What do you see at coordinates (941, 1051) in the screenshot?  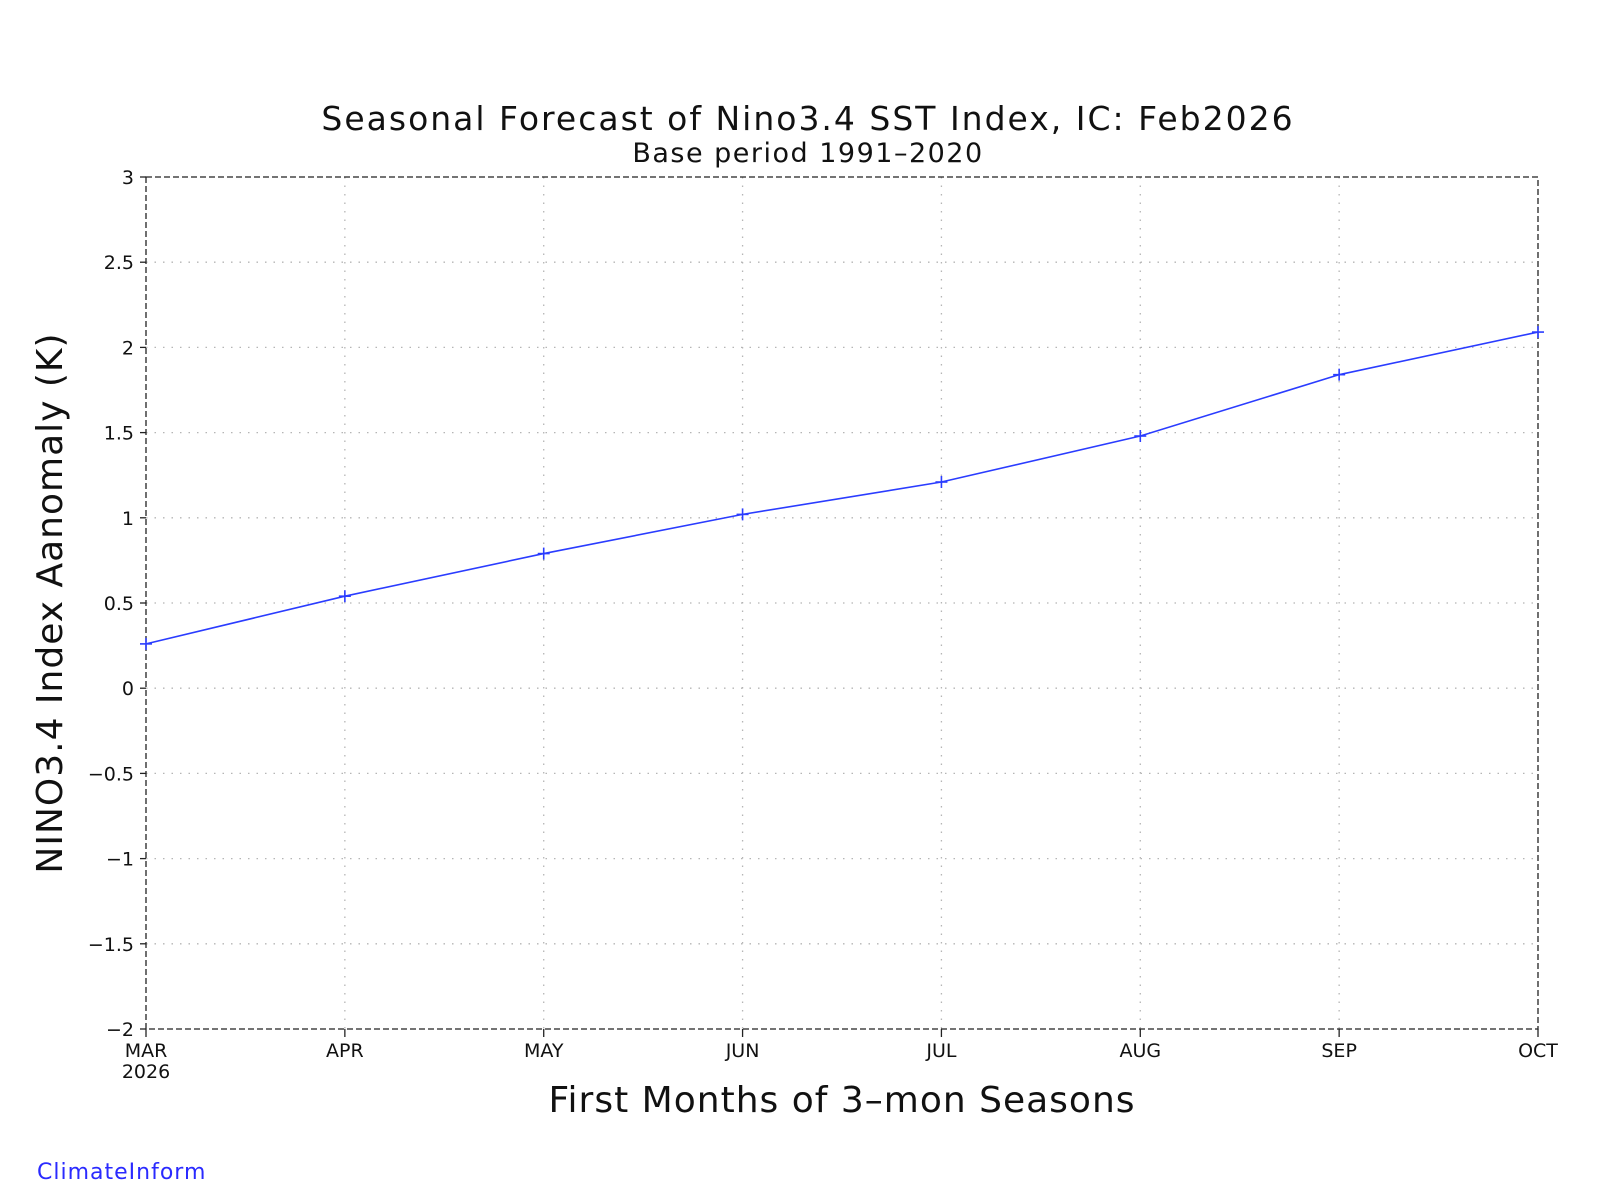 I see `x-tick-label: JUL` at bounding box center [941, 1051].